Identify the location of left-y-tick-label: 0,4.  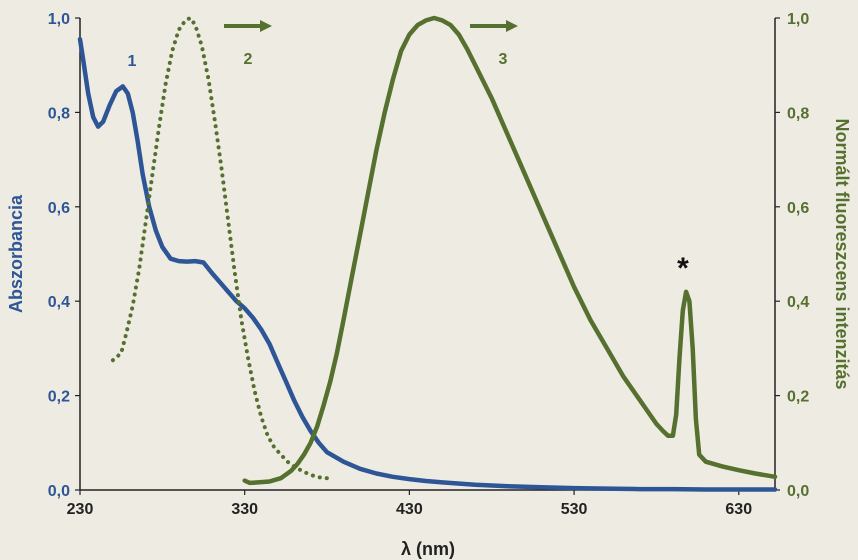
(59, 302).